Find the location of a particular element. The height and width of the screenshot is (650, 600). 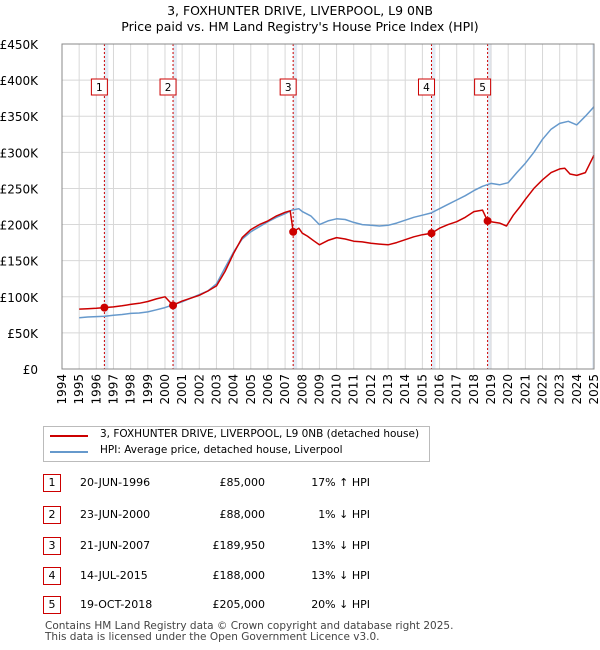

x-tick-label: 2002 is located at coordinates (199, 389).